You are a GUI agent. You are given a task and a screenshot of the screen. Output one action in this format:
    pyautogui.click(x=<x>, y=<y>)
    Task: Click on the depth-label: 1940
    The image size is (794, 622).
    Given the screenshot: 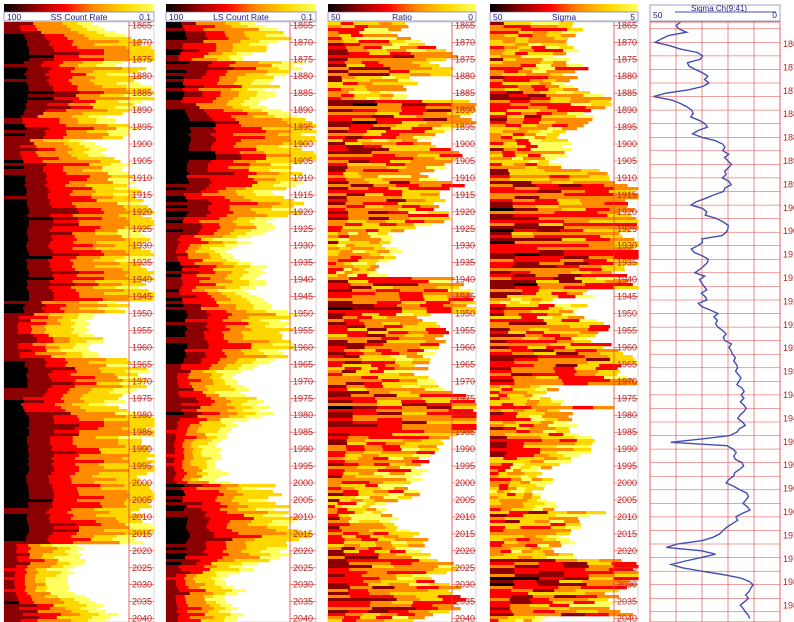 What is the action you would take?
    pyautogui.click(x=465, y=280)
    